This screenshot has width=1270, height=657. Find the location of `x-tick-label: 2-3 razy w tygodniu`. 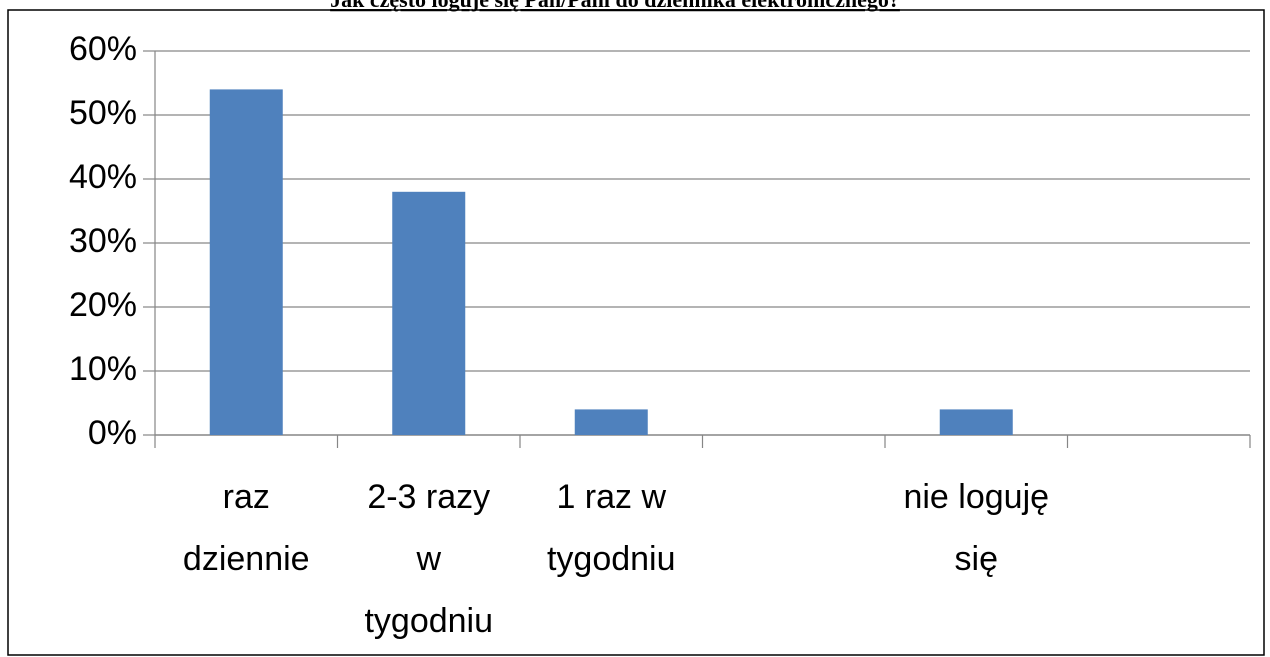

x-tick-label: 2-3 razy w tygodniu is located at coordinates (429, 559).